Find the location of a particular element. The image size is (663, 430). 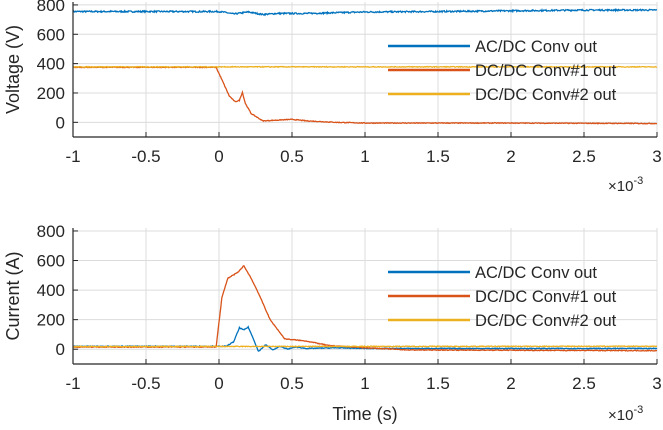

y-axis-label: Voltage (V) is located at coordinates (13, 69).